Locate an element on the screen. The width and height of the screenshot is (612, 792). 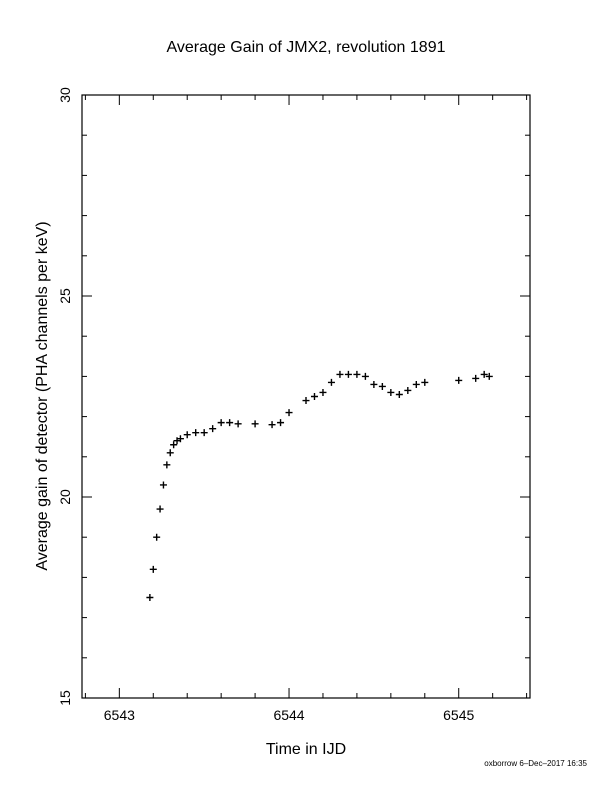
x-tick-label: 6545 is located at coordinates (458, 715).